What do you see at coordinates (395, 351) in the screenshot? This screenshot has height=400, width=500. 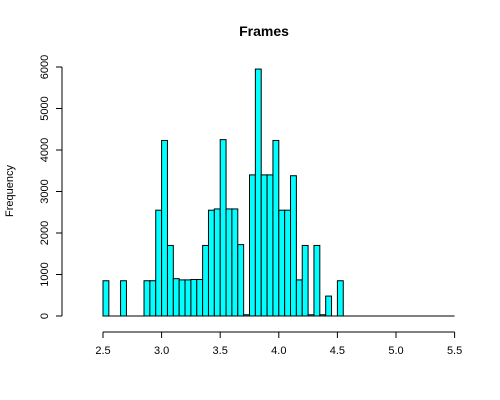 I see `x-tick-label: 5.0` at bounding box center [395, 351].